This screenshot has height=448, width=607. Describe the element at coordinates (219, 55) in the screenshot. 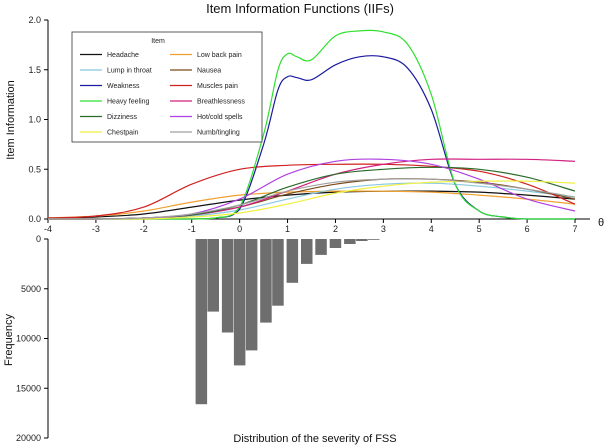

I see `legend-label-low-back-pain: Low back pain` at that location.